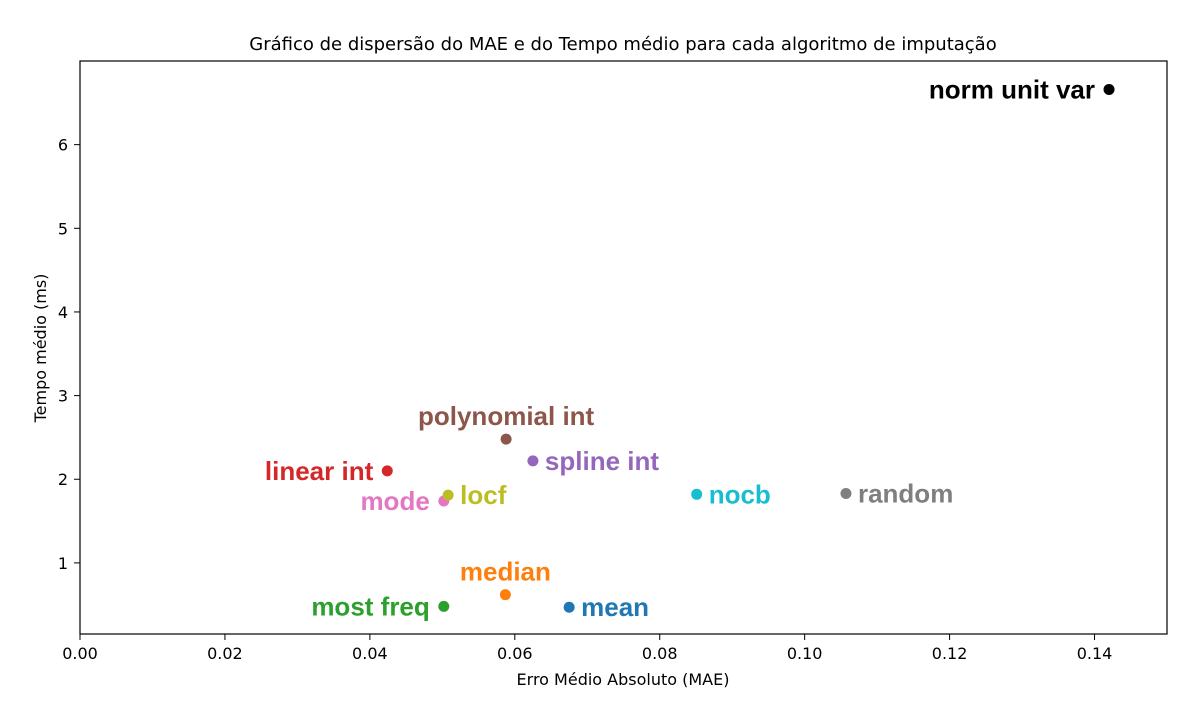 The height and width of the screenshot is (720, 1200). I want to click on point-spline-int, so click(533, 461).